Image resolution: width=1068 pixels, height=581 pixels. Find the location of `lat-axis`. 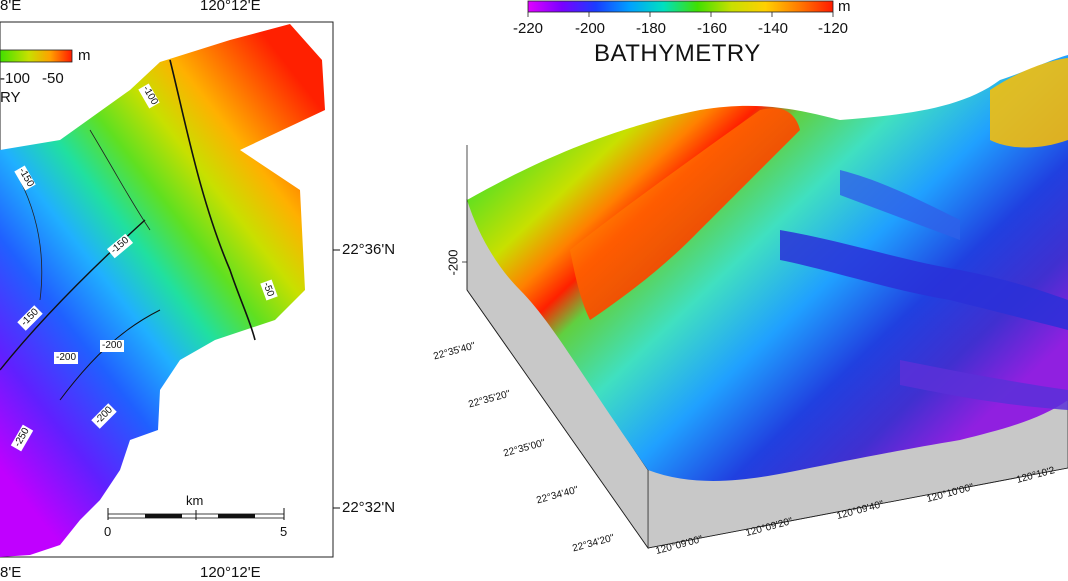

lat-axis is located at coordinates (557, 419).